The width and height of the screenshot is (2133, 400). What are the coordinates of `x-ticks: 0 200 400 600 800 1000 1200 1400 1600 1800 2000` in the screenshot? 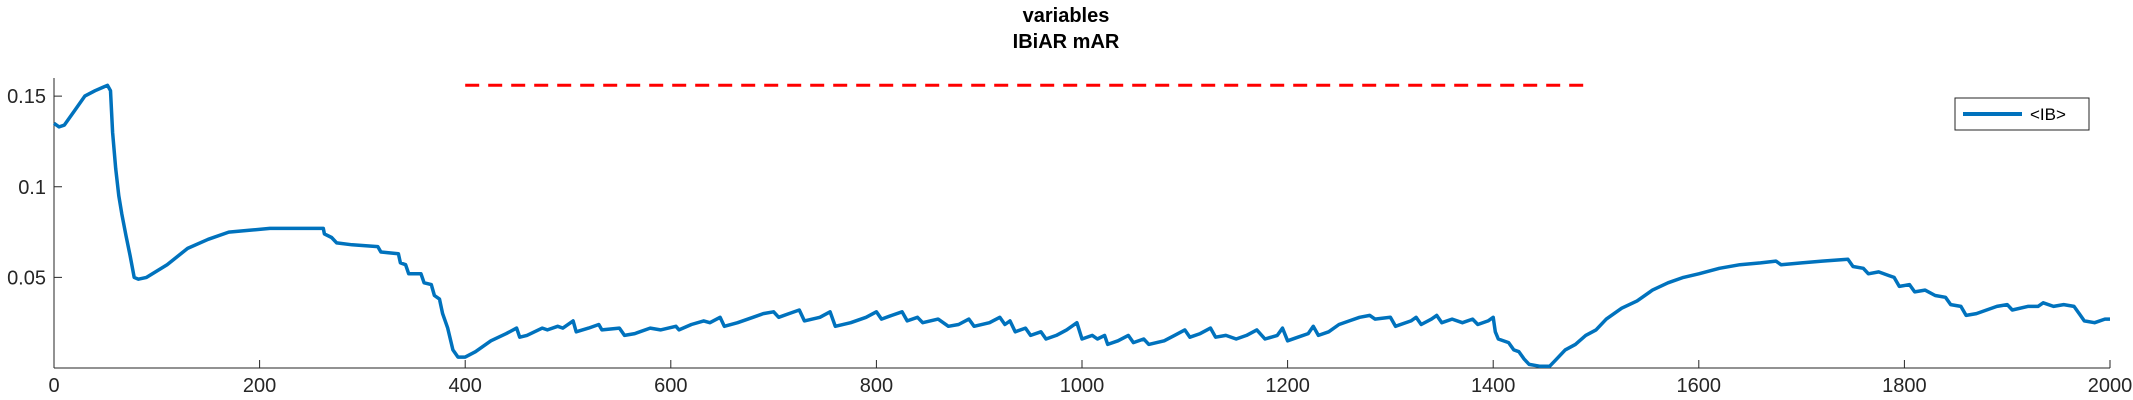 It's located at (1090, 378).